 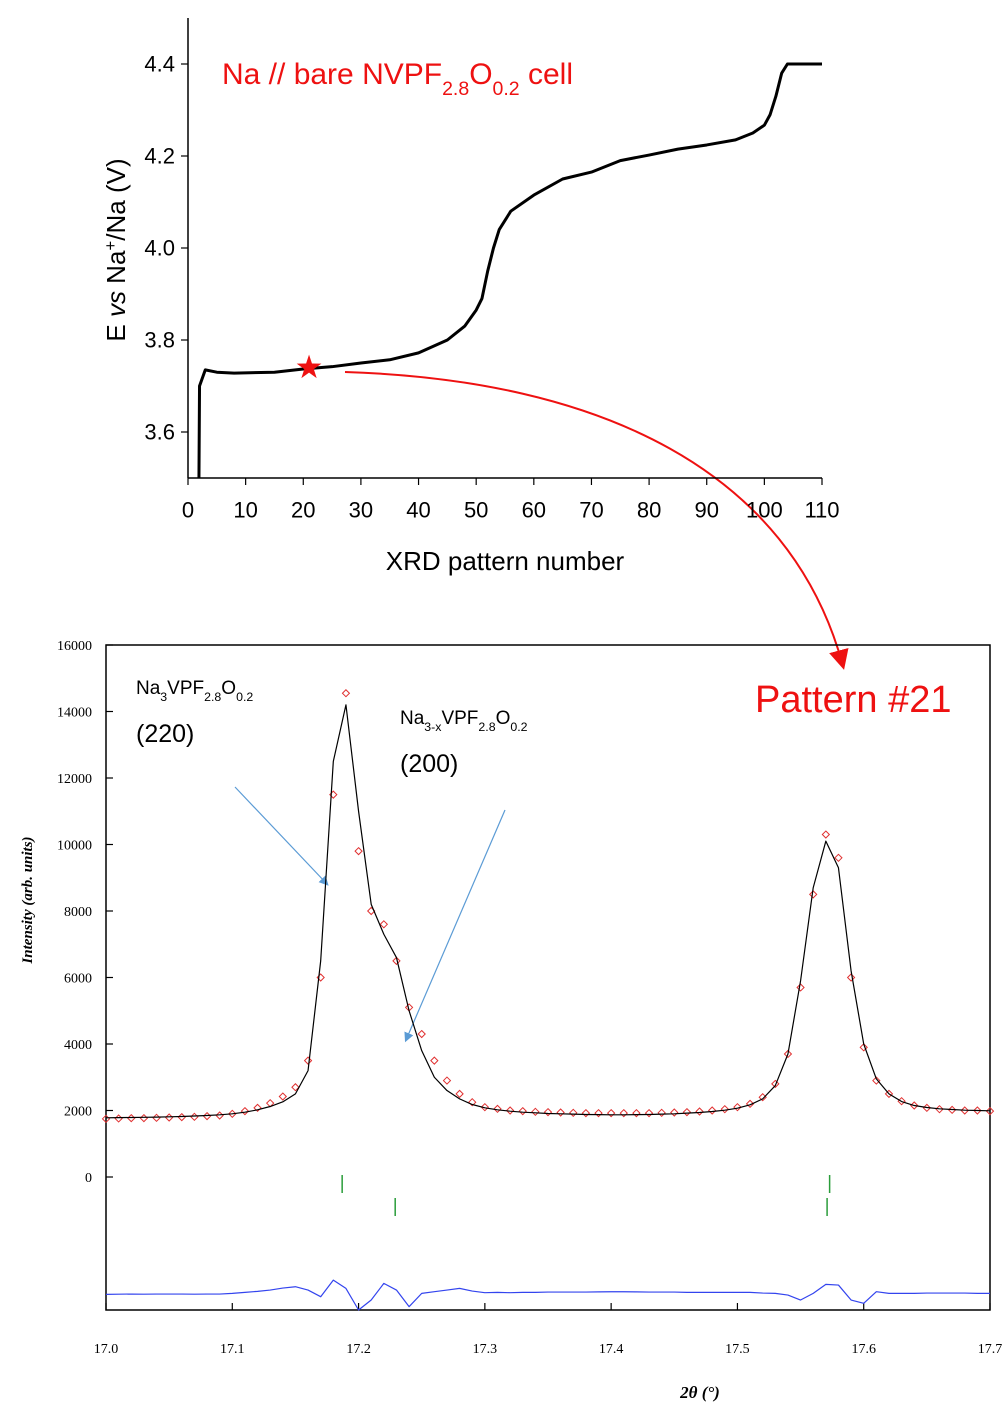 I want to click on text-run: VPF, so click(x=185, y=688).